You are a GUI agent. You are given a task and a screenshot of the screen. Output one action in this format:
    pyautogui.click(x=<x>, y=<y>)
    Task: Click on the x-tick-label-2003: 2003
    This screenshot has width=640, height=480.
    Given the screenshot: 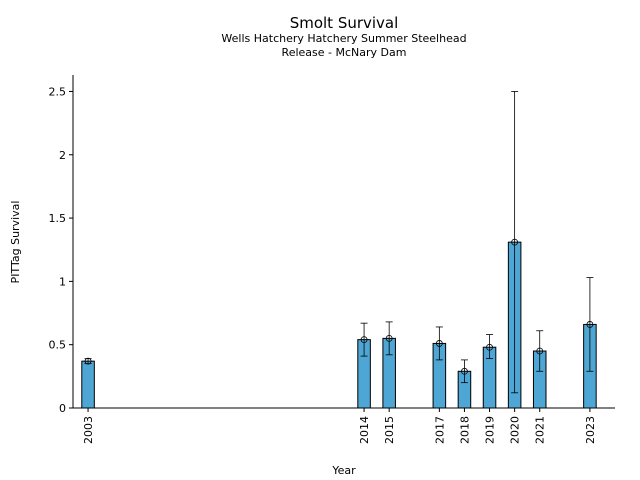 What is the action you would take?
    pyautogui.click(x=88, y=430)
    